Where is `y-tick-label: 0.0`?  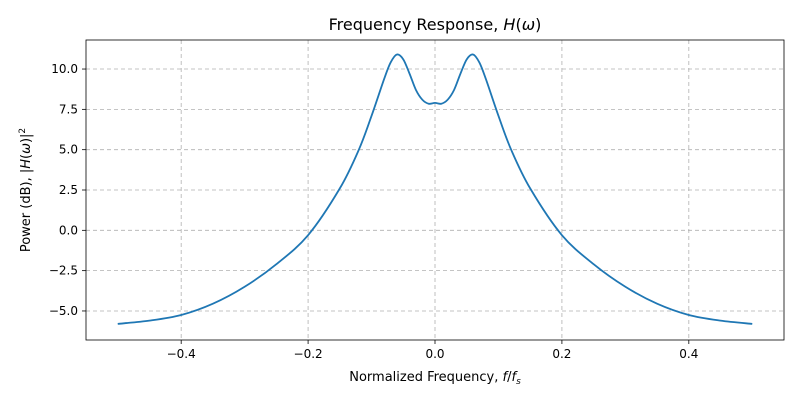 y-tick-label: 0.0 is located at coordinates (68, 230).